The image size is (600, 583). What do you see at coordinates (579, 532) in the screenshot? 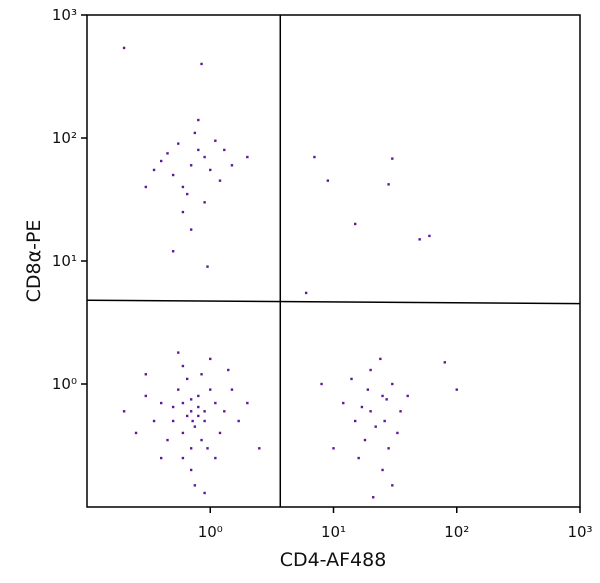
I see `x-tick-label: 10³` at bounding box center [579, 532].